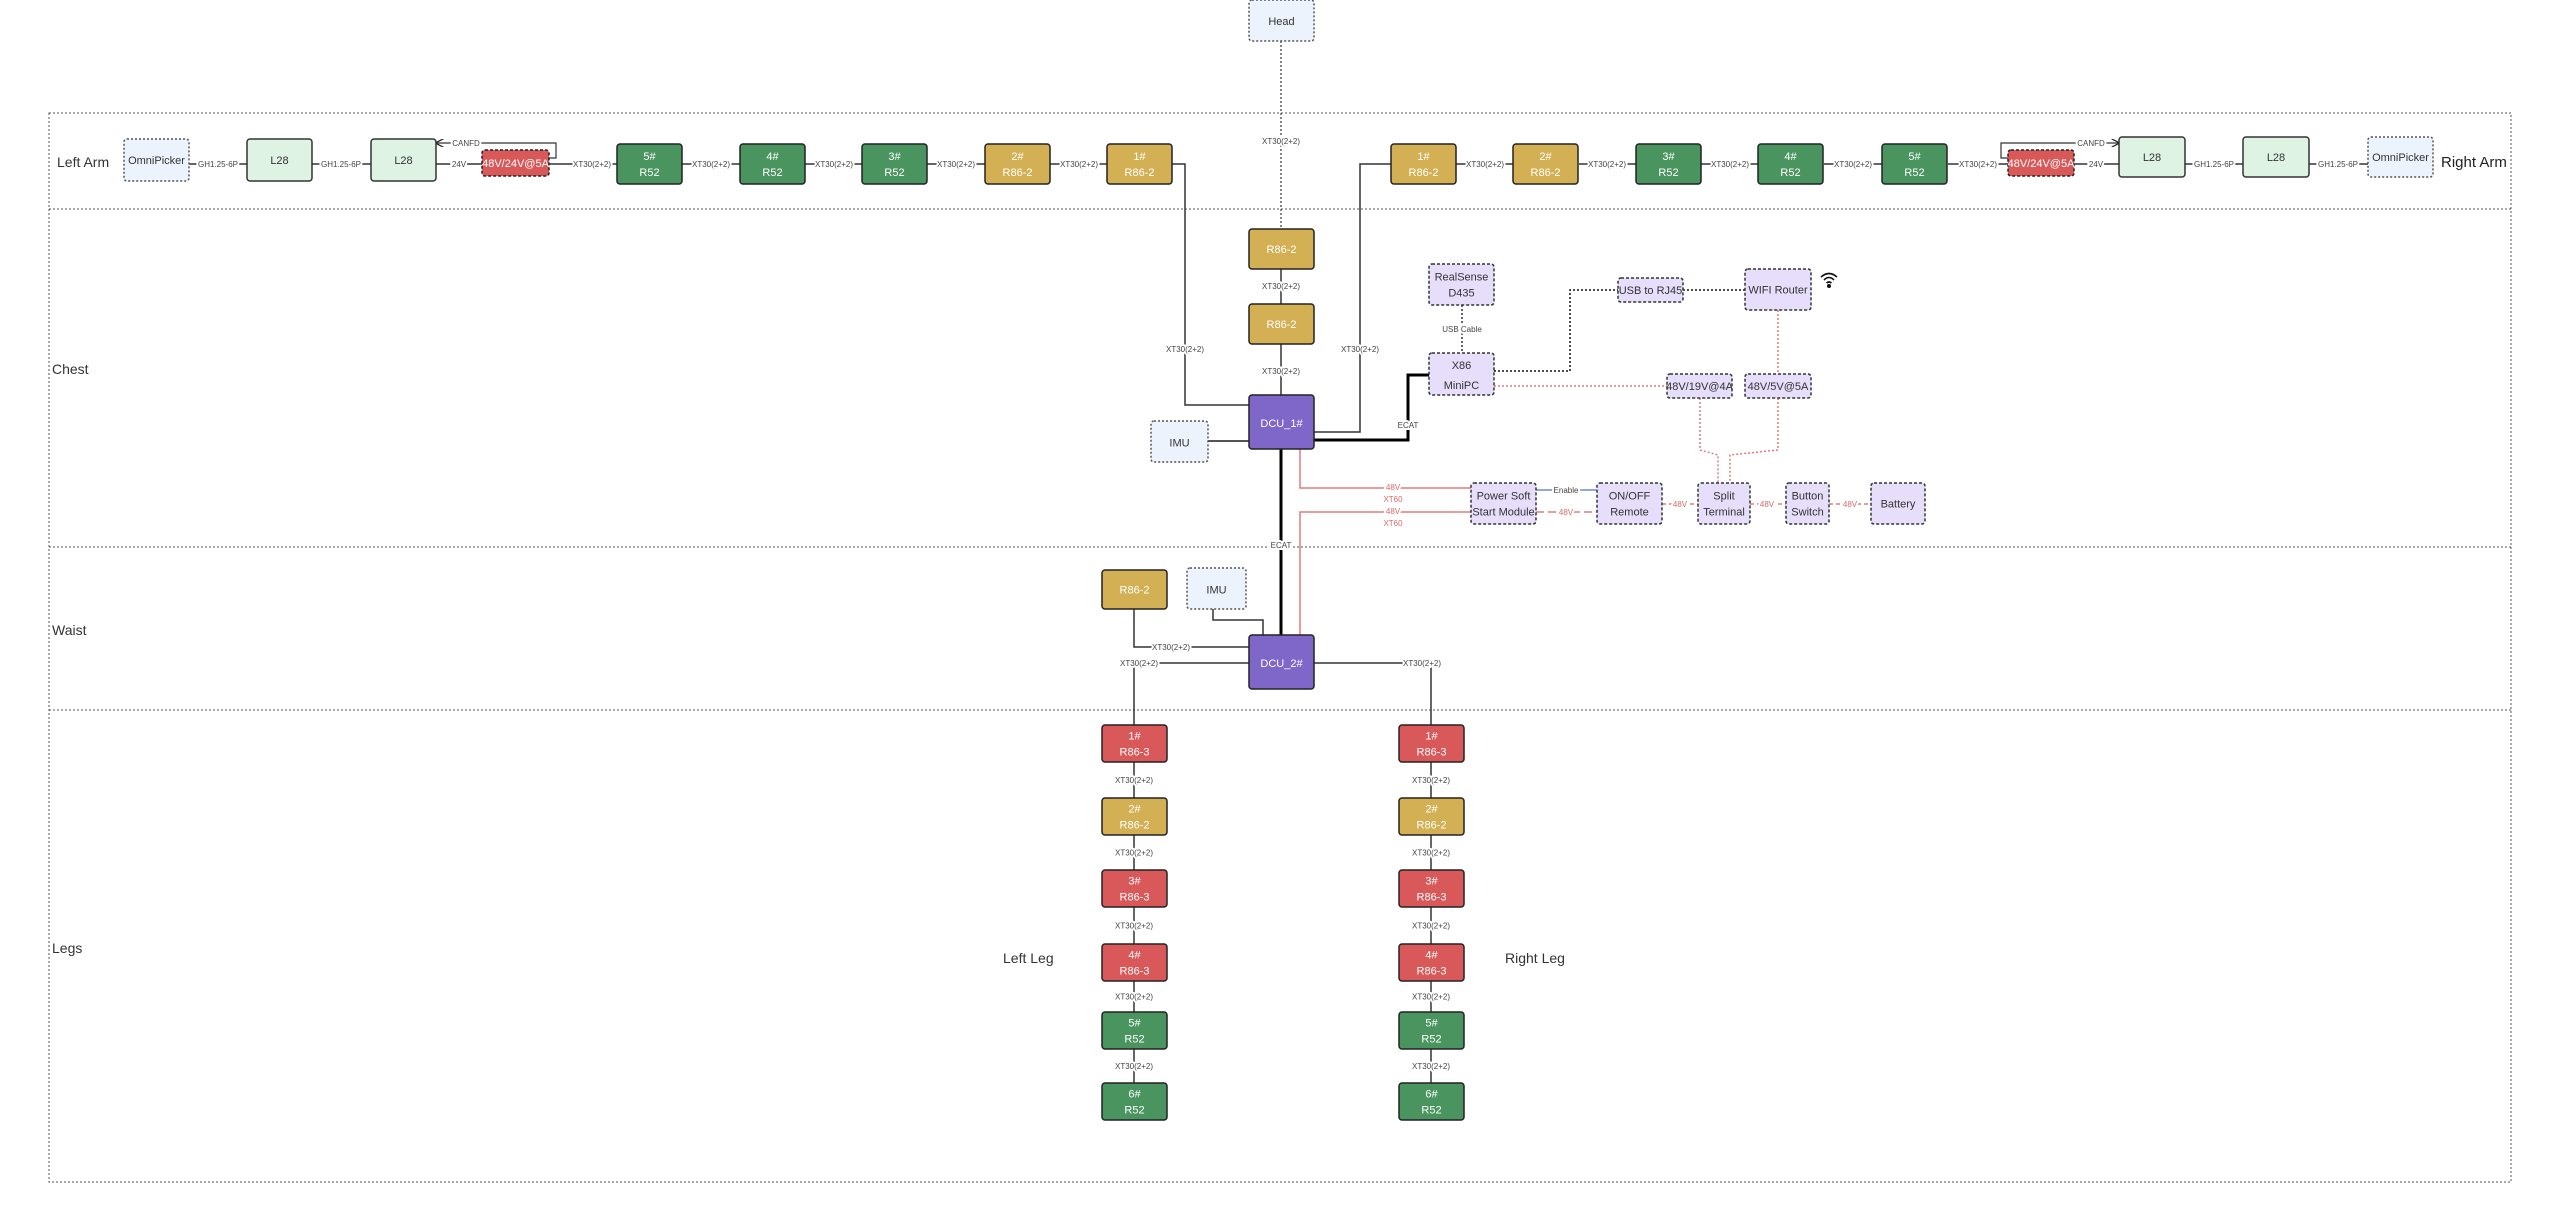 The image size is (2560, 1208). Describe the element at coordinates (1216, 588) in the screenshot. I see `node-imu2: IMU` at that location.